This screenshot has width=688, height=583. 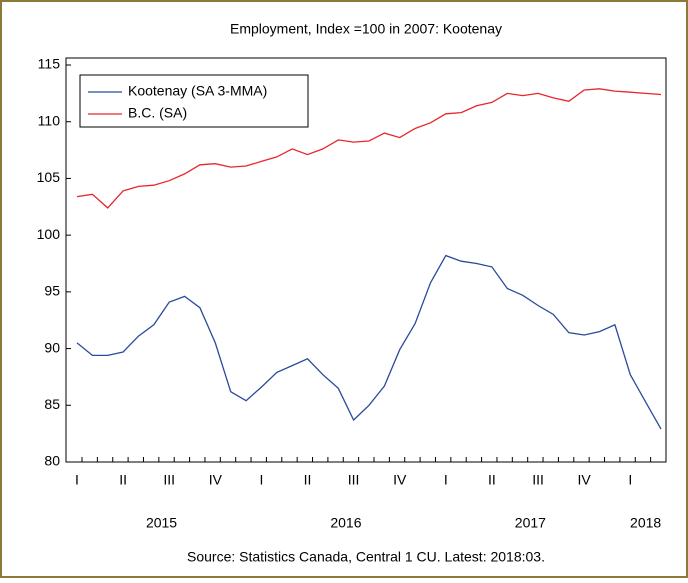 I want to click on year-label: 2016, so click(x=345, y=523).